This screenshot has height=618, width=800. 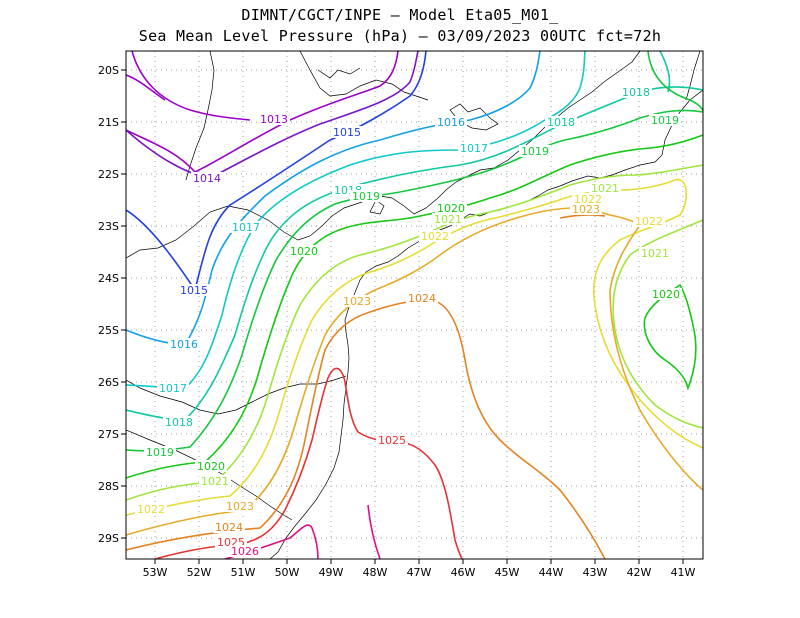 I want to click on isobar-1021-east, so click(x=657, y=324).